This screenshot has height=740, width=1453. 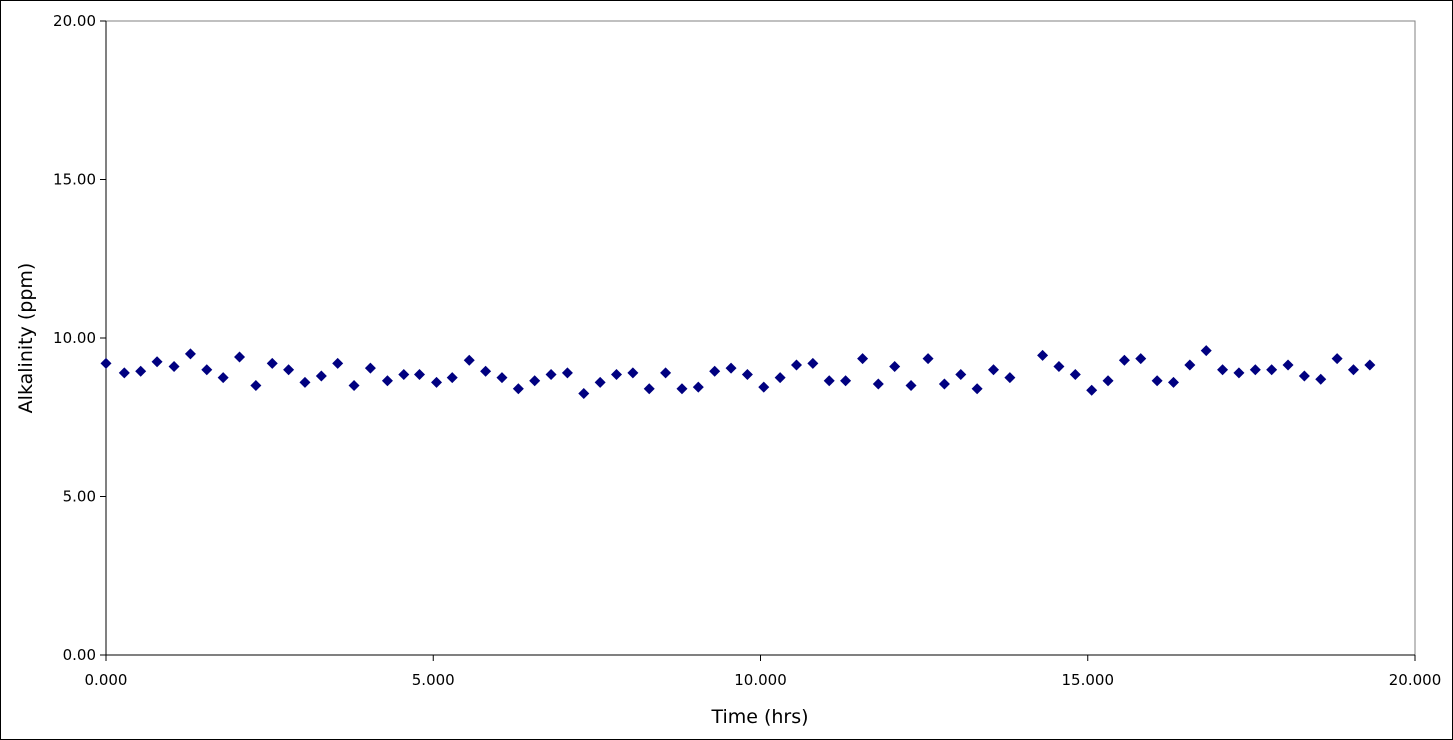 I want to click on x-axis: 0.000 5.000 10.000 15.000 20.000, so click(x=763, y=671).